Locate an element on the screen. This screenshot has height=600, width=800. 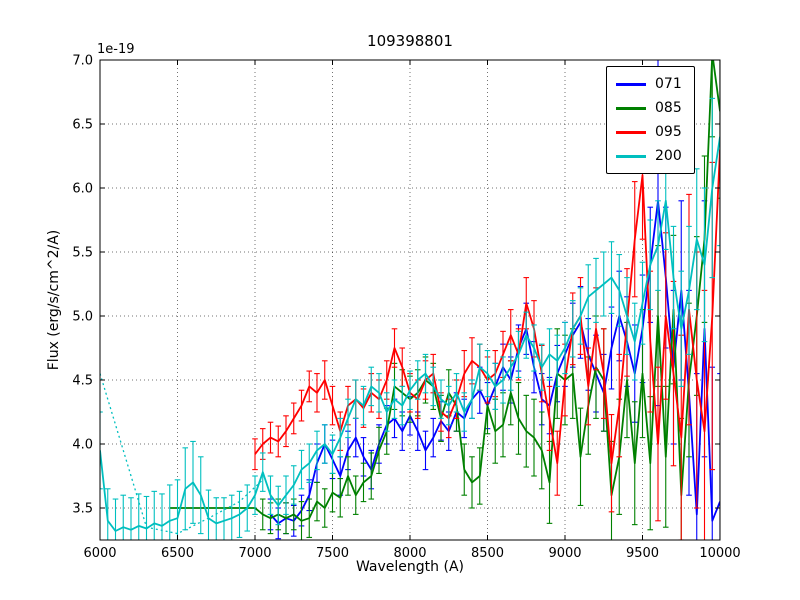
y-tick-label: 6.5 is located at coordinates (82, 125).